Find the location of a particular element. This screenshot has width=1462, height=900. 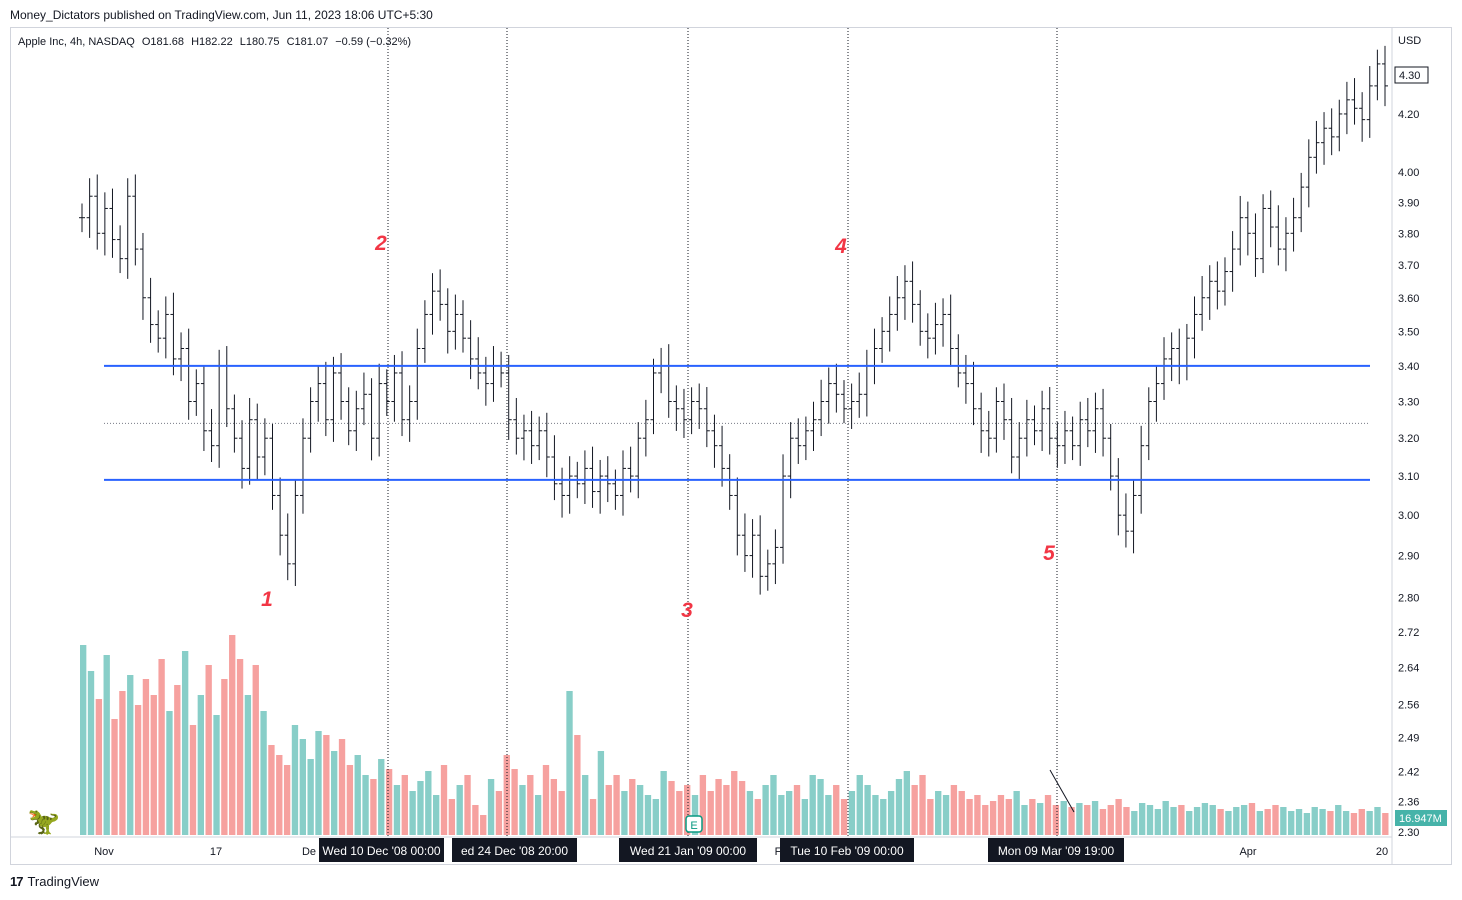

last-price-text: 4.30 is located at coordinates (1409, 76).